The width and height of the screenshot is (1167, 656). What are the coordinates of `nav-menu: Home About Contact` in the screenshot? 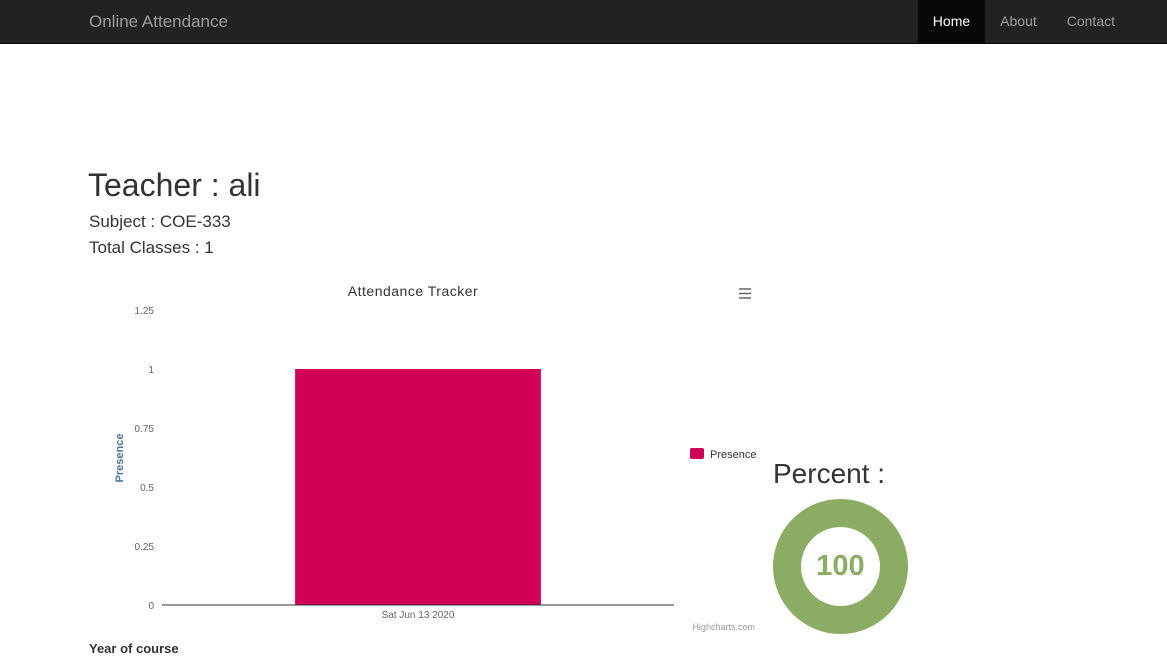 It's located at (1023, 21).